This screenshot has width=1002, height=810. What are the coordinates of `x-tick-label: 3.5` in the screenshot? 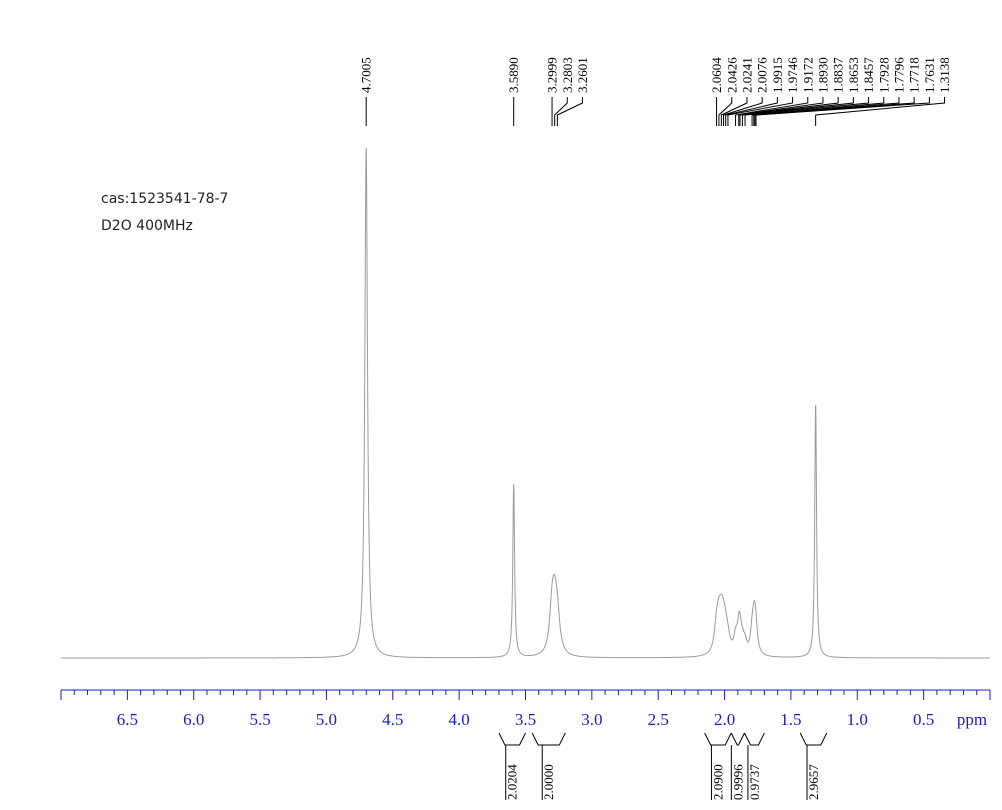 It's located at (525, 719).